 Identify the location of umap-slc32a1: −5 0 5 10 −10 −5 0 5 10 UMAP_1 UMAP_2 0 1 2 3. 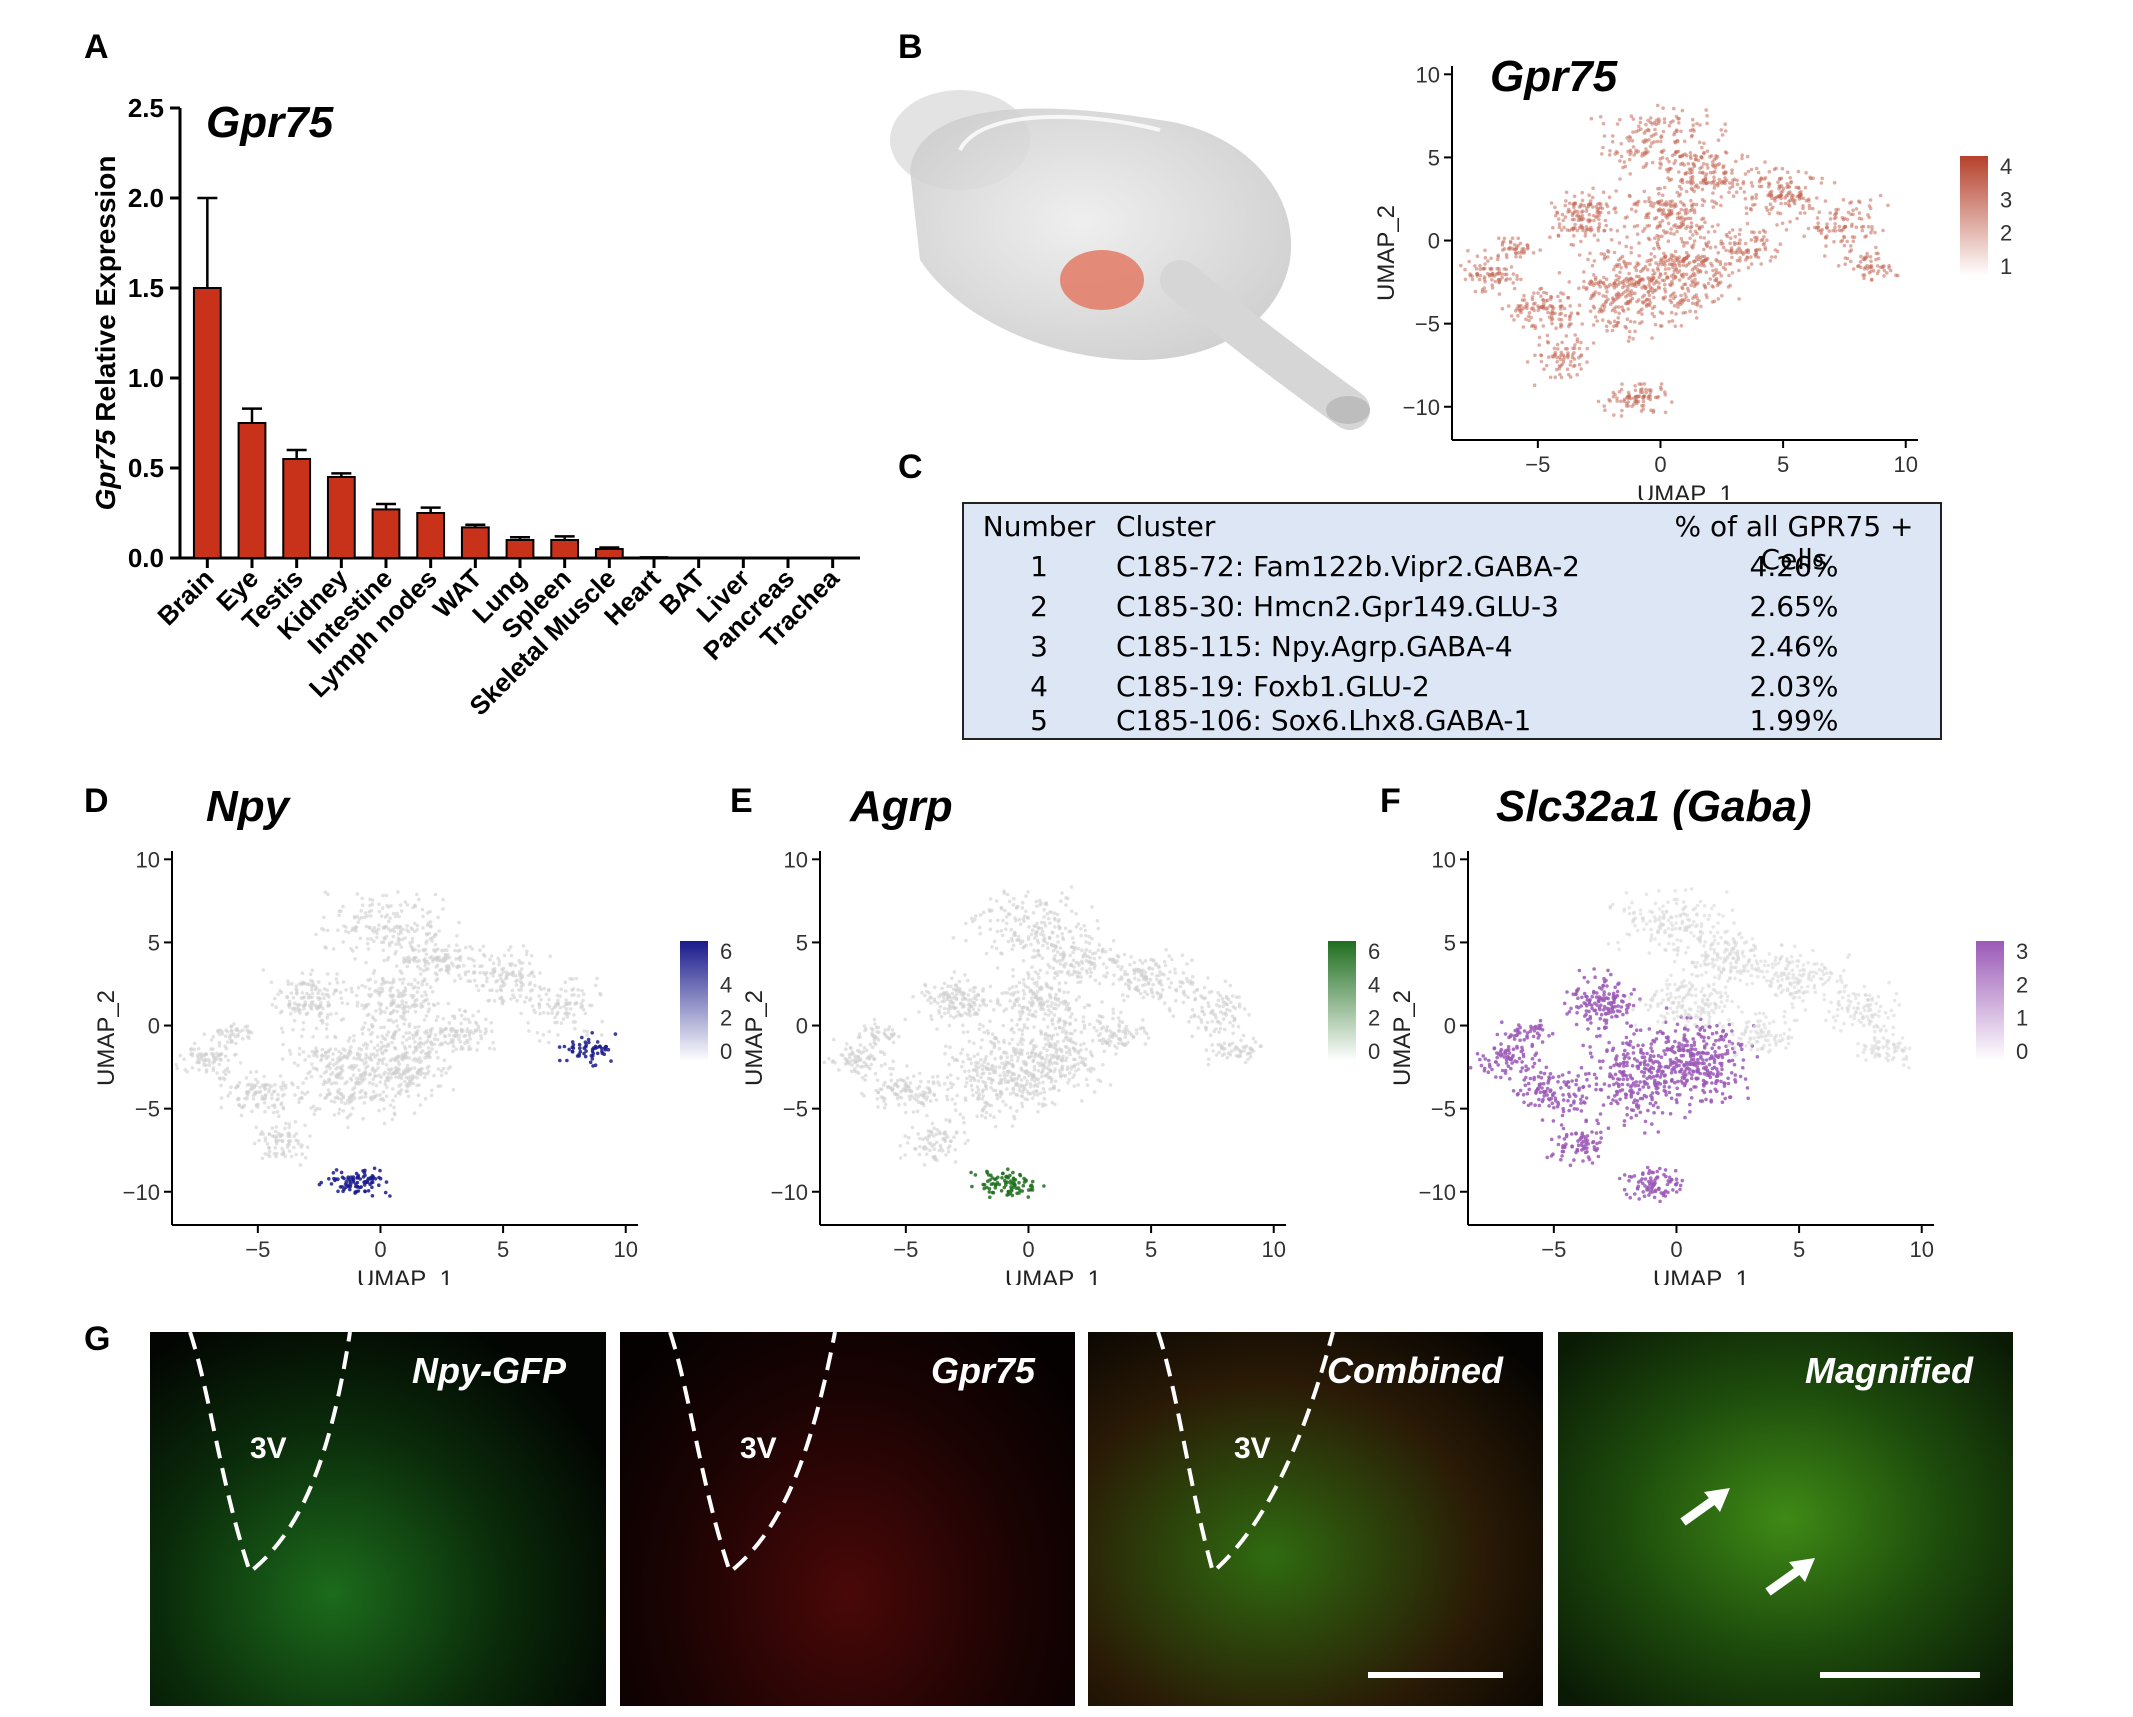
(1708, 1066).